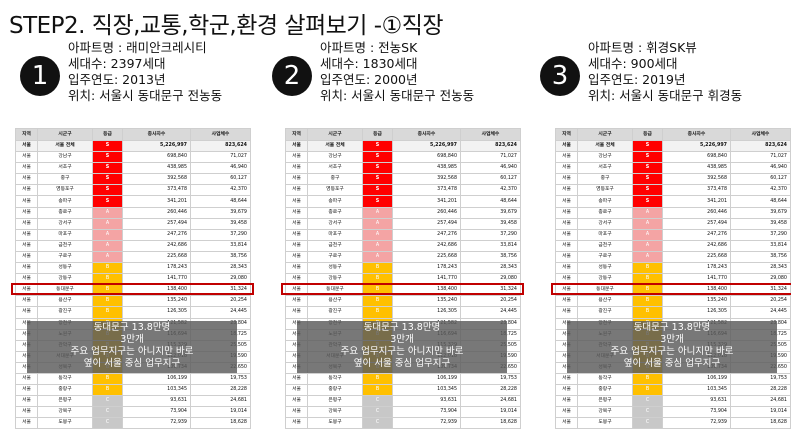  What do you see at coordinates (665, 95) in the screenshot?
I see `apartment-location: 위치: 서울시 동대문구 휘경동` at bounding box center [665, 95].